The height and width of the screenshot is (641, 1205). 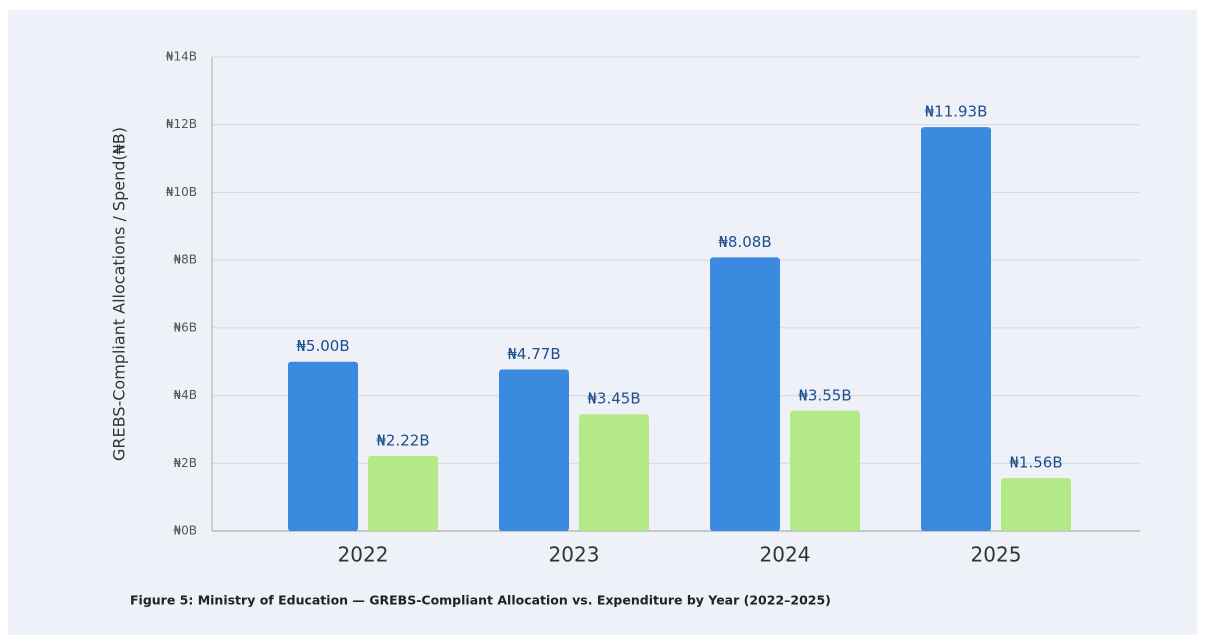 I want to click on value-label: ₦11.93B, so click(x=956, y=112).